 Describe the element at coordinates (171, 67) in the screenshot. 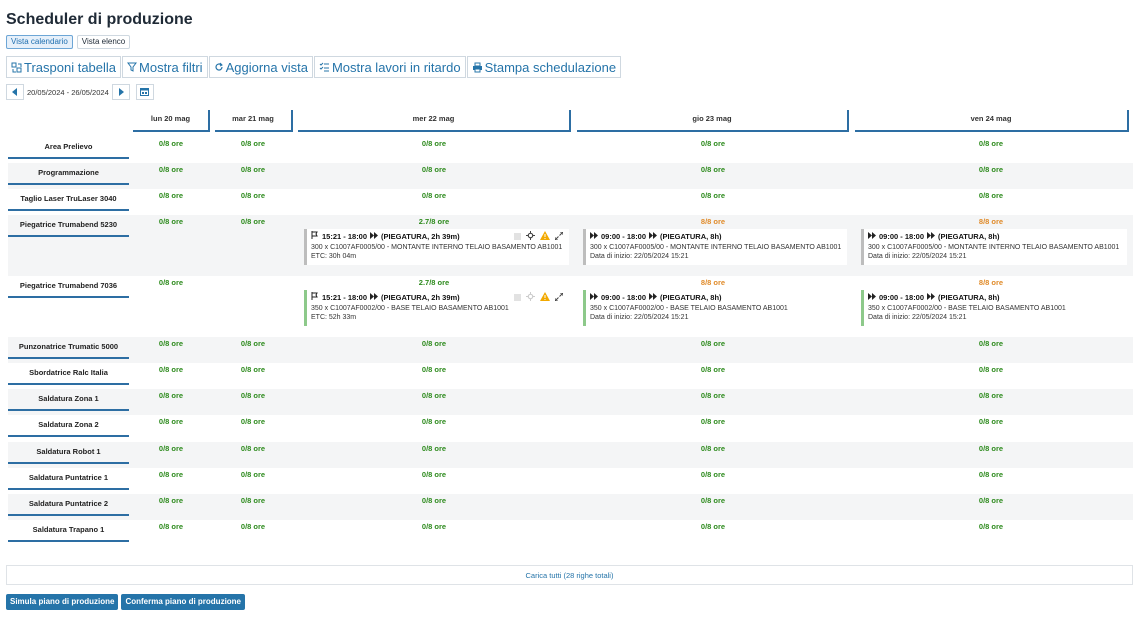

I see `filters-label: Mostra filtri` at that location.